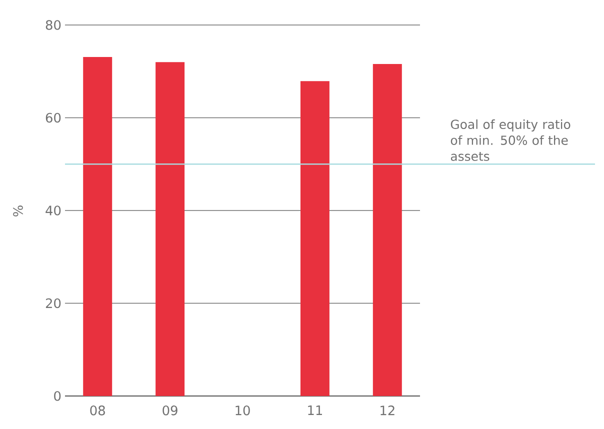 The image size is (604, 429). Describe the element at coordinates (53, 25) in the screenshot. I see `y-tick-label: 80` at that location.